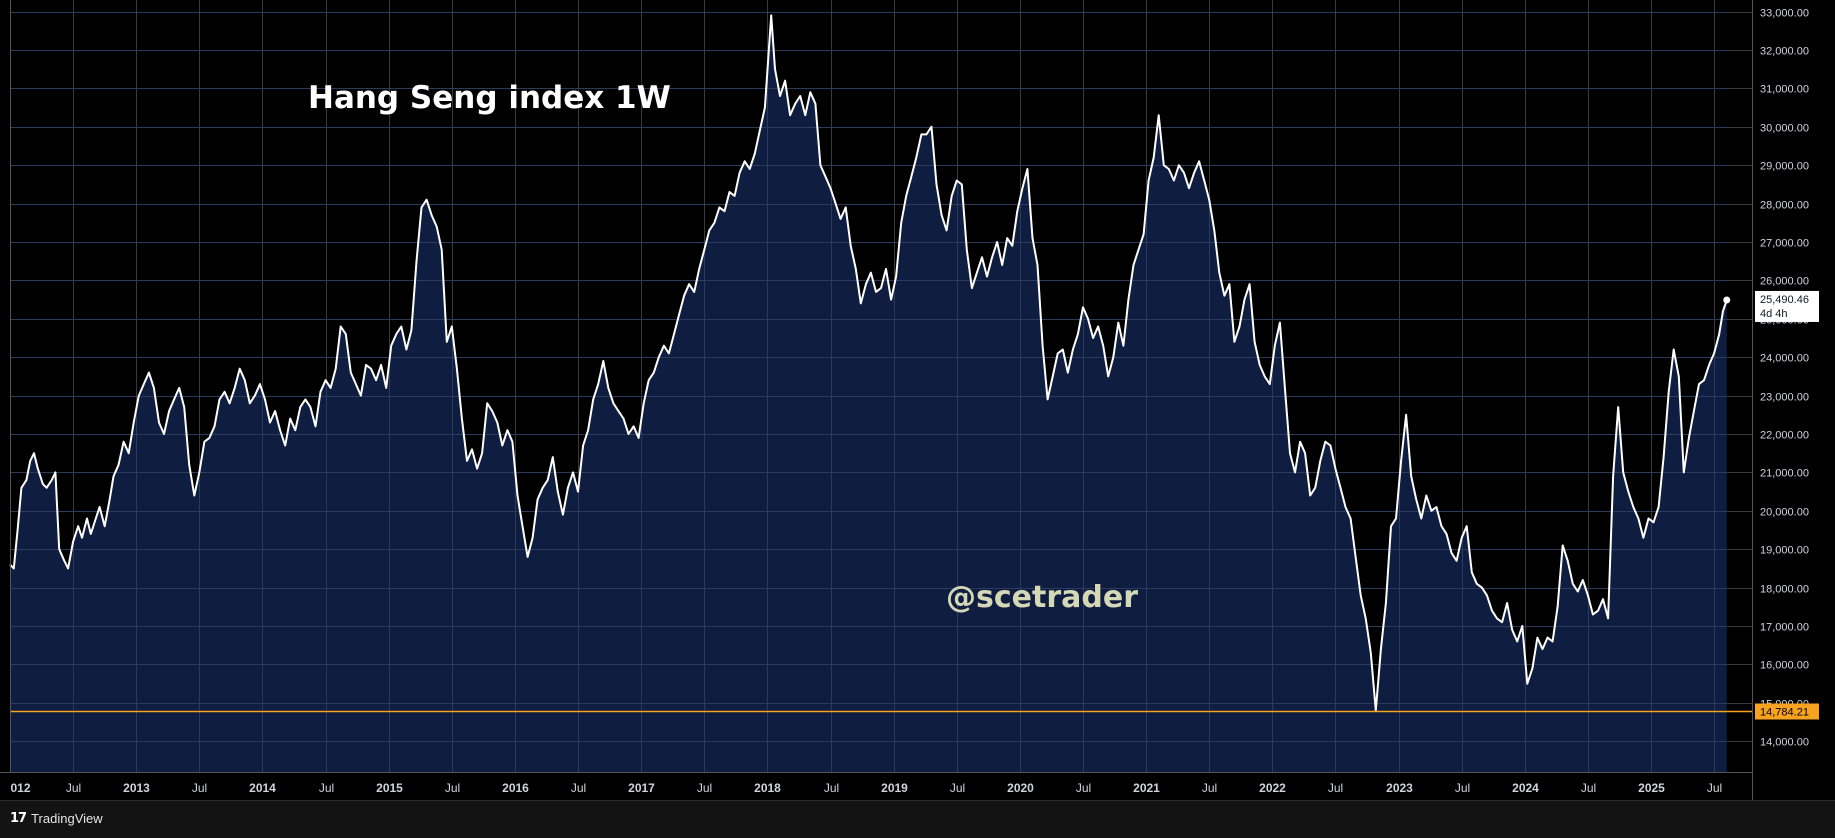 The height and width of the screenshot is (838, 1835). I want to click on x-tick-label: 2024, so click(1525, 788).